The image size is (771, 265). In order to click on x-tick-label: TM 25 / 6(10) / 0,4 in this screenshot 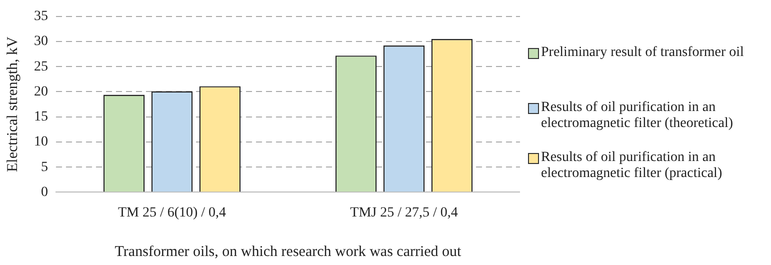, I will do `click(172, 212)`.